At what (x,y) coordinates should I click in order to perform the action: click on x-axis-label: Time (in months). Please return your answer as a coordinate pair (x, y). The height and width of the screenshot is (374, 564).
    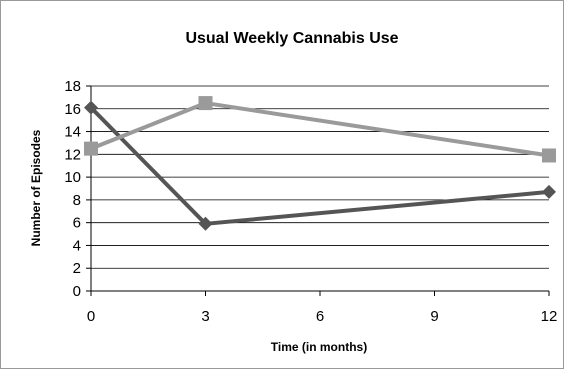
    Looking at the image, I should click on (319, 347).